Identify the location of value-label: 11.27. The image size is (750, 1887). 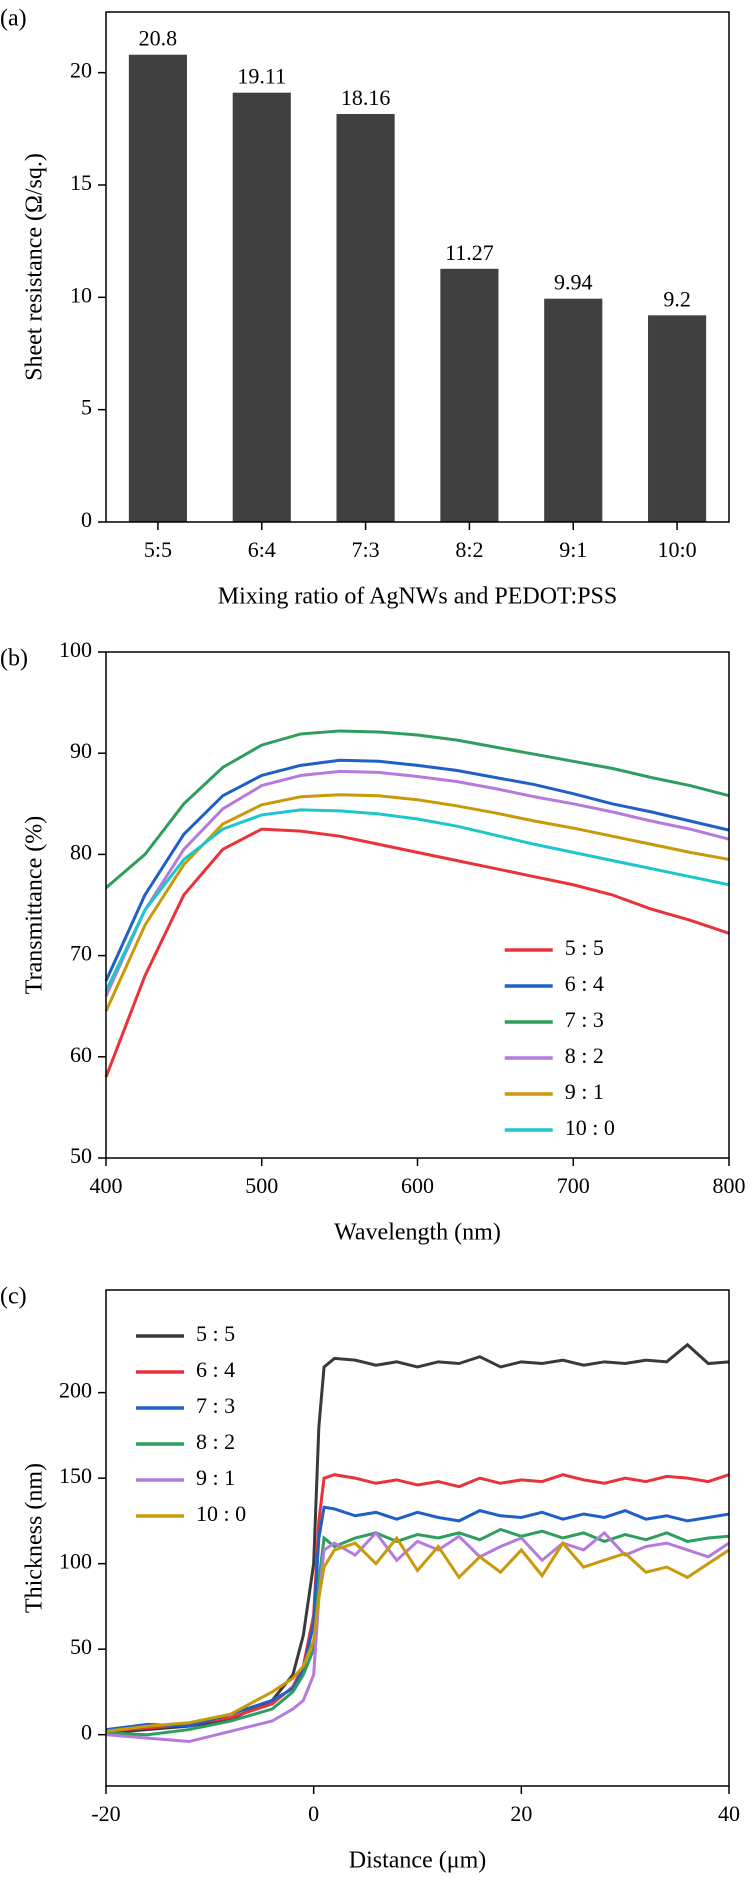
(469, 252).